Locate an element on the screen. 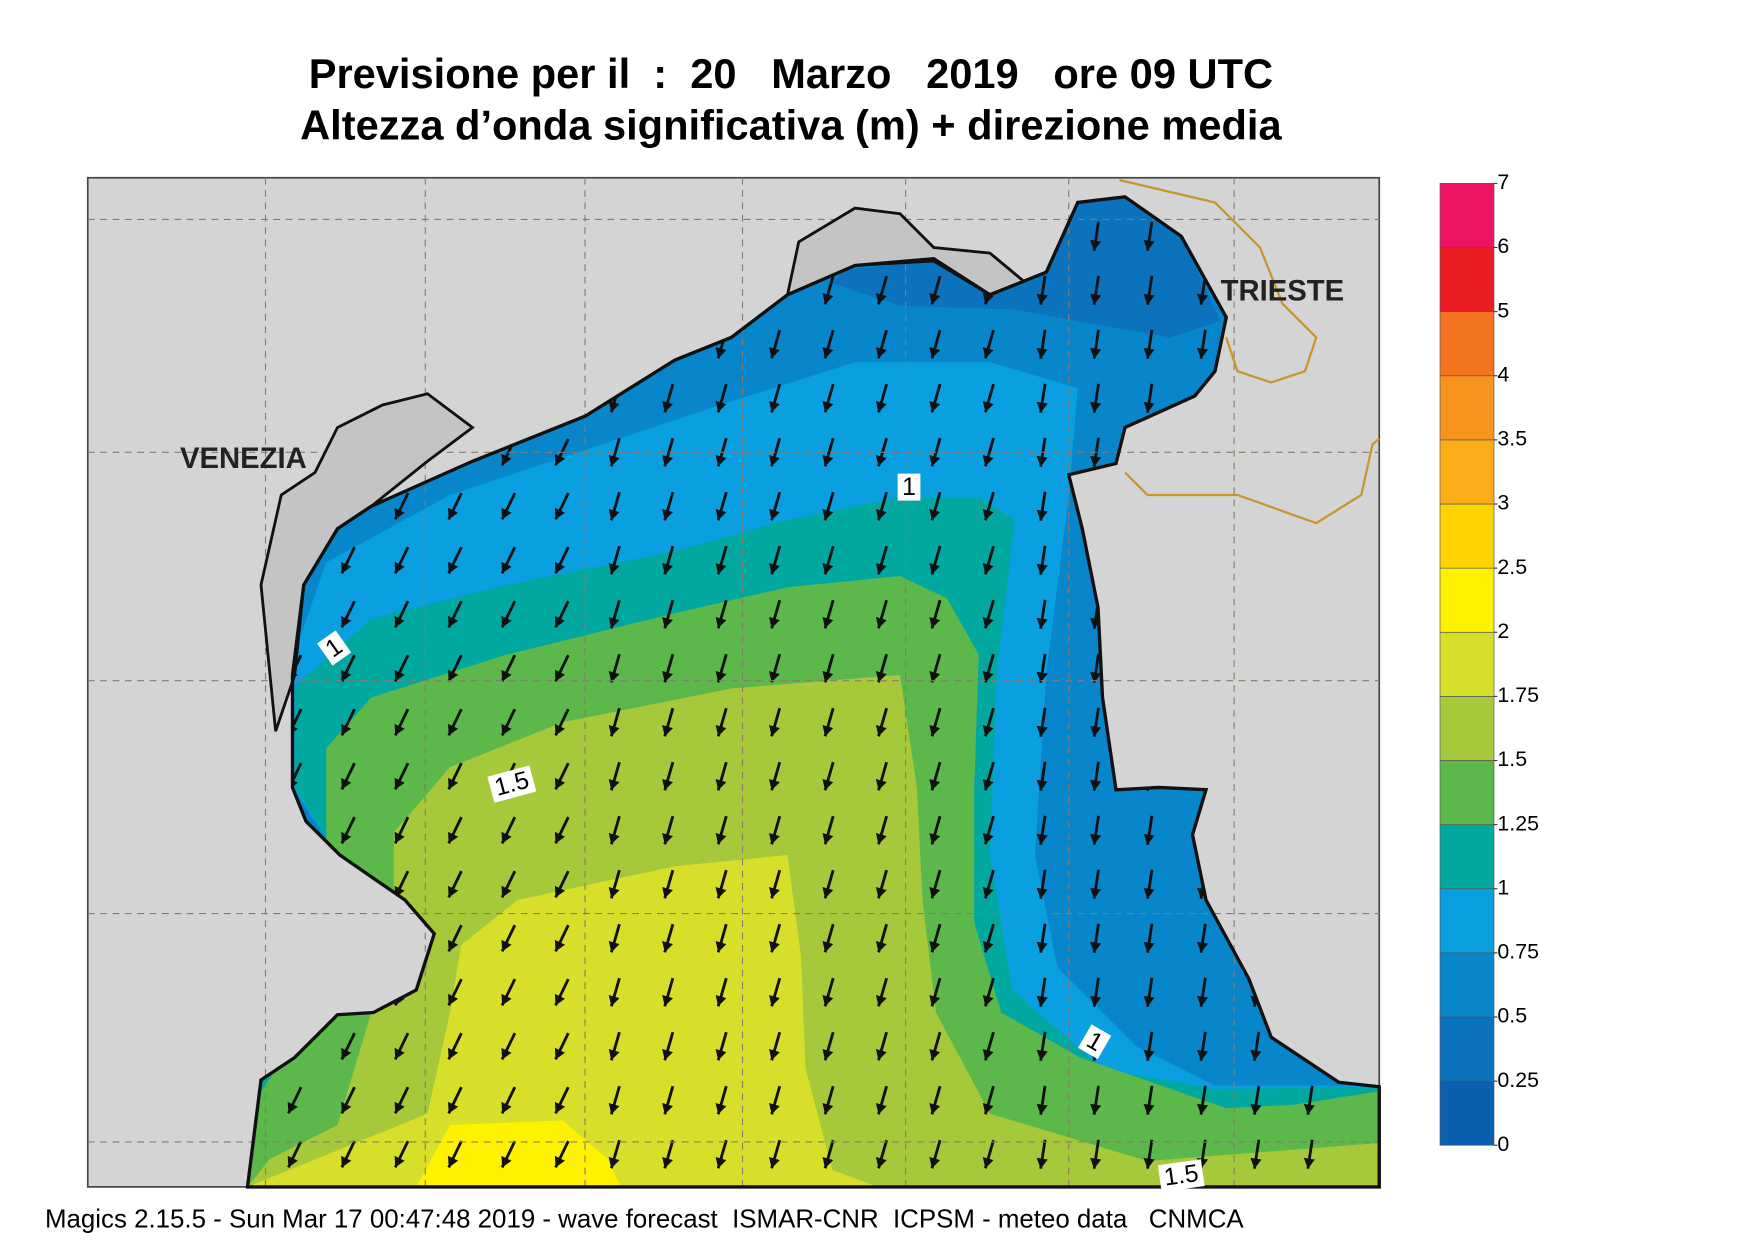 This screenshot has height=1247, width=1755. contour-label-text: 1 is located at coordinates (909, 487).